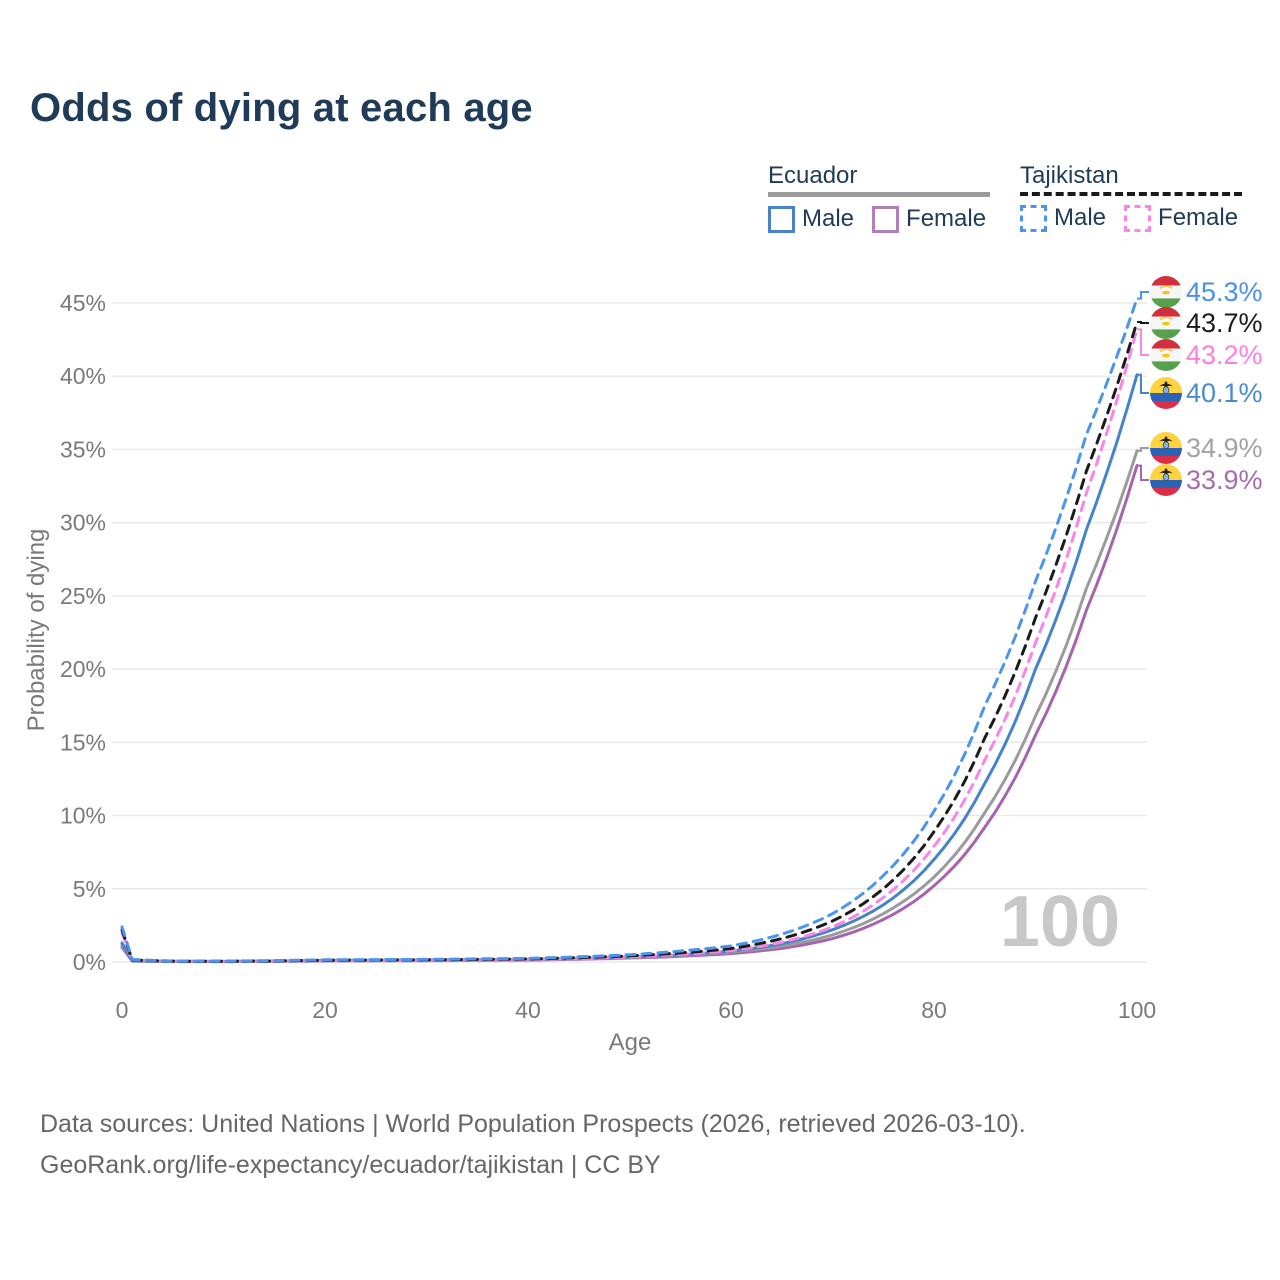  Describe the element at coordinates (83, 816) in the screenshot. I see `y-tick-label: 10%` at that location.